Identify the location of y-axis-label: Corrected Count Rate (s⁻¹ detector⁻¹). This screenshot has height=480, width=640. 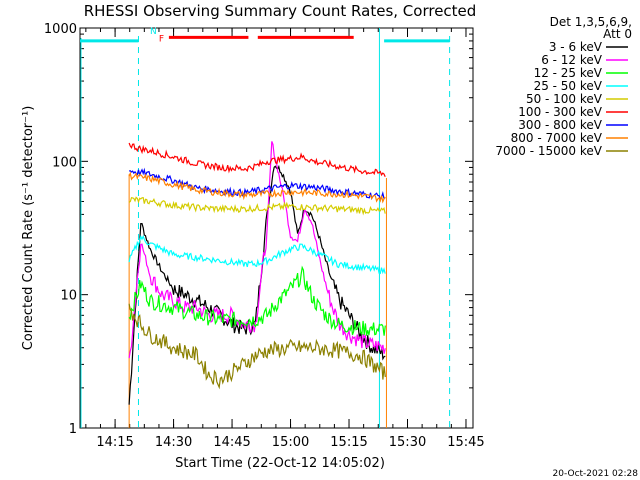
(28, 228).